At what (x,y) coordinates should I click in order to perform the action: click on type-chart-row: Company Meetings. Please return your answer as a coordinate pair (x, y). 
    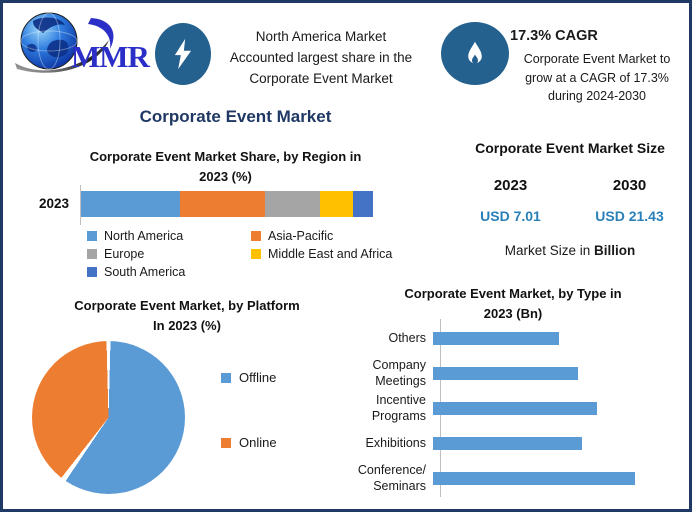
    Looking at the image, I should click on (516, 373).